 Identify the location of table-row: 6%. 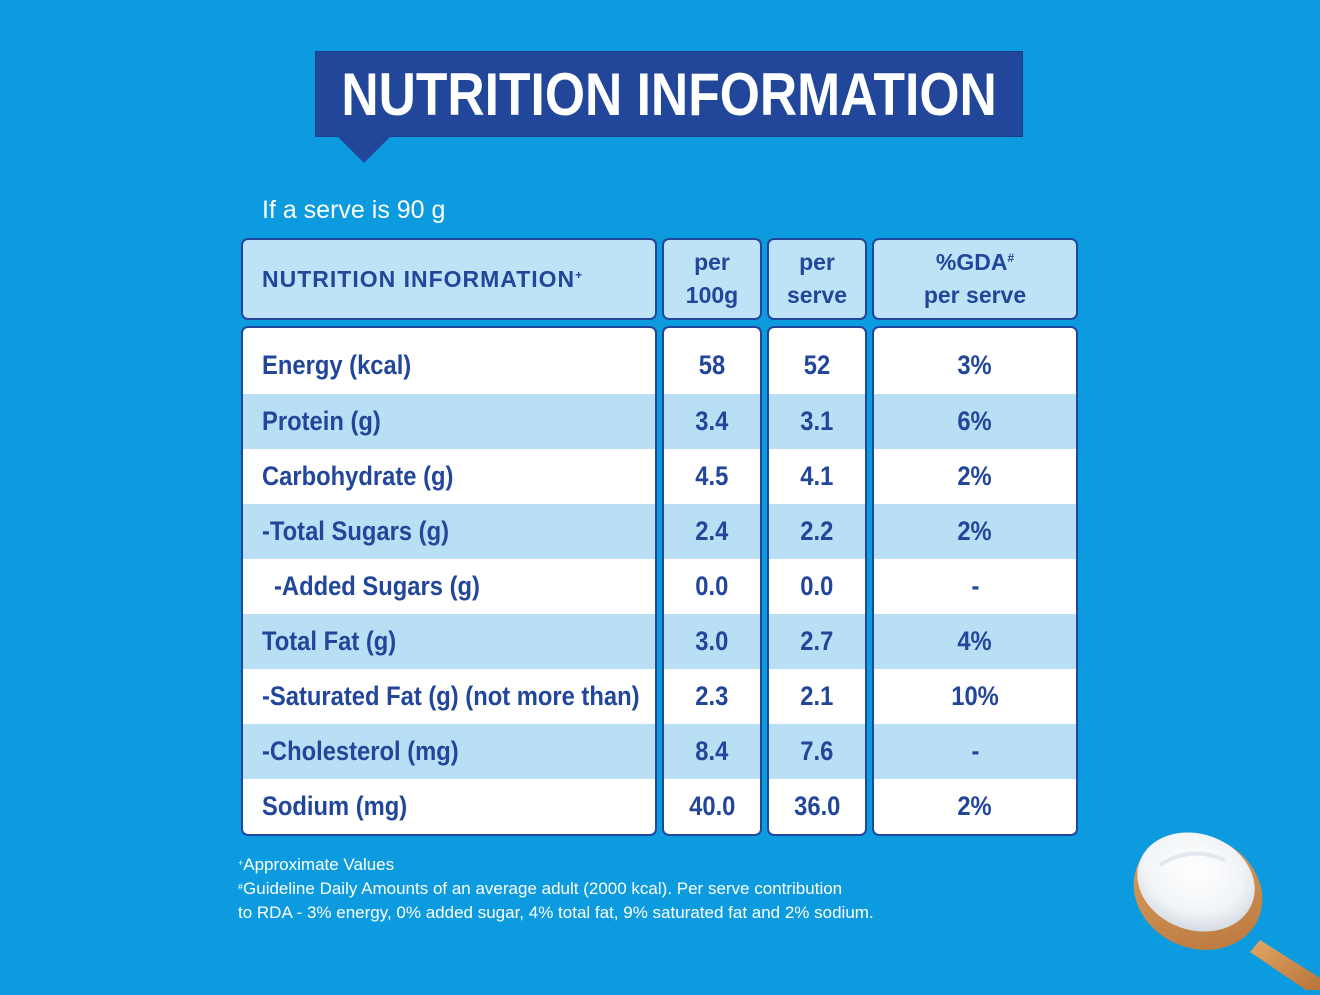
(975, 421).